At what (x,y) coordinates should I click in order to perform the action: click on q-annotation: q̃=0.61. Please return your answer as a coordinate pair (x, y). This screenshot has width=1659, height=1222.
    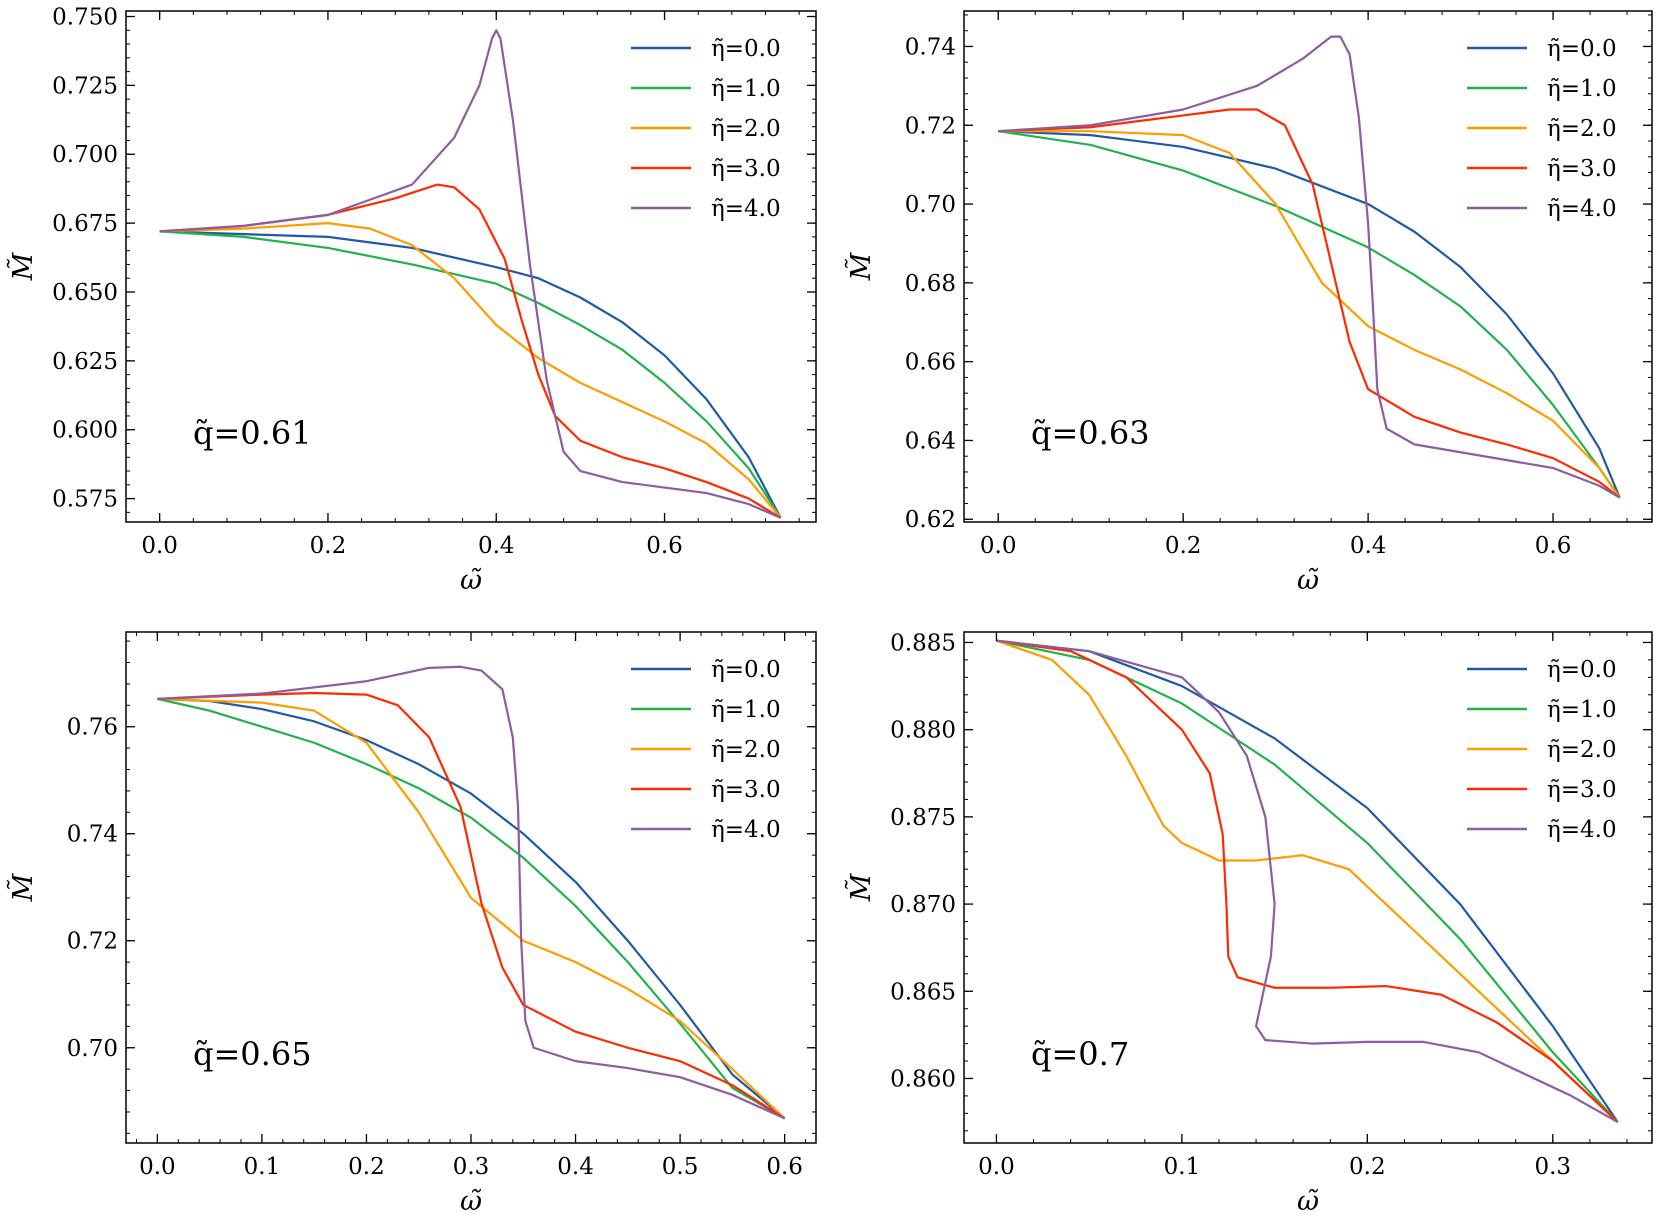
    Looking at the image, I should click on (252, 433).